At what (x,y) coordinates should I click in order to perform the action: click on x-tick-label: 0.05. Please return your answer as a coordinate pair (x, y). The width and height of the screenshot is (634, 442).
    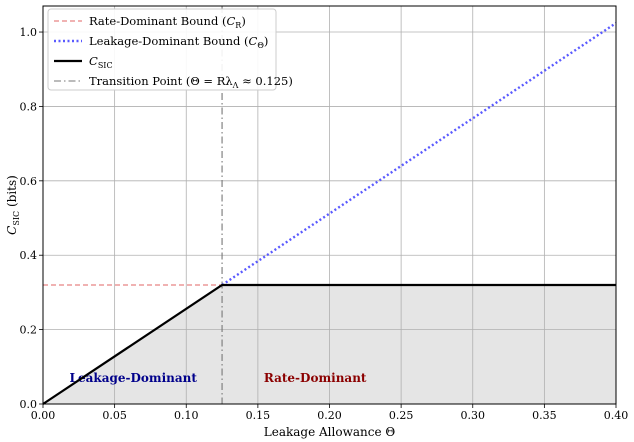
    Looking at the image, I should click on (114, 415).